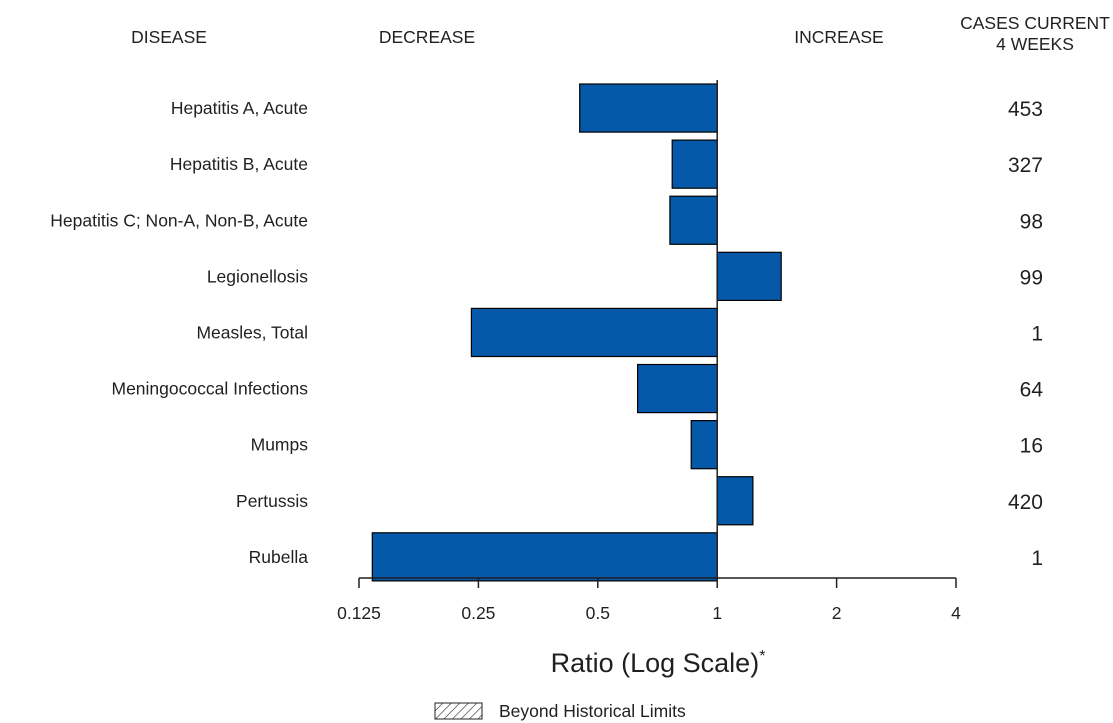 This screenshot has height=723, width=1113. What do you see at coordinates (272, 501) in the screenshot?
I see `category-label-7: Pertussis` at bounding box center [272, 501].